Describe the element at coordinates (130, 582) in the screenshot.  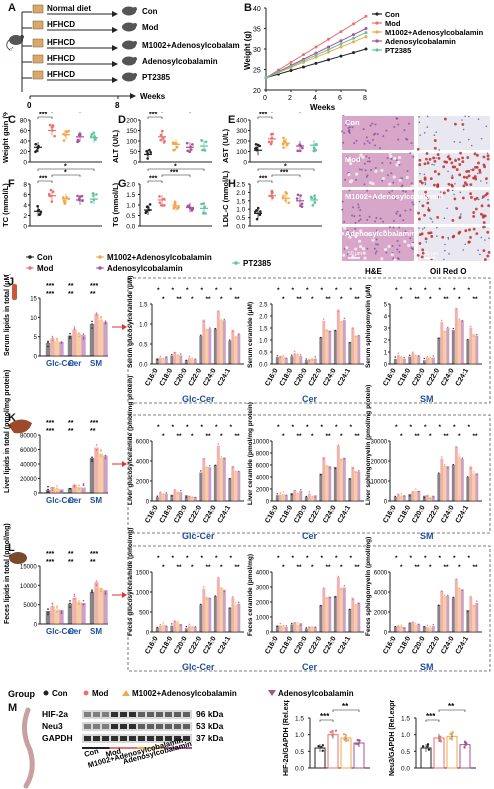
I see `y-axis-title: Feces glucosylceramide (pmol/mg)` at that location.